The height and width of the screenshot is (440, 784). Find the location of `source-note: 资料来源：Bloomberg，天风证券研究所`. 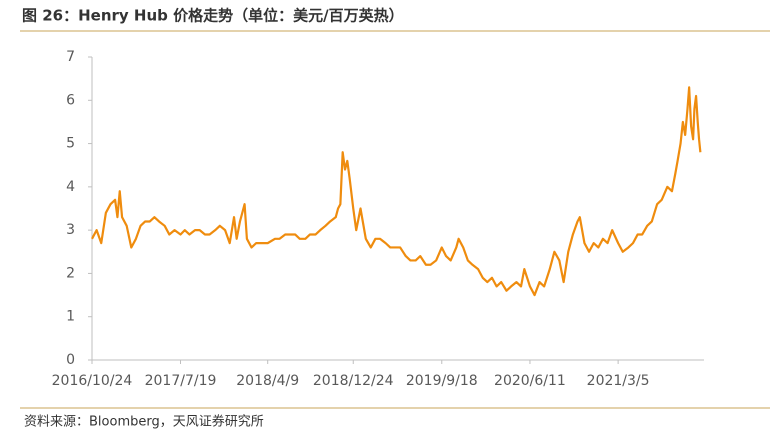

source-note: 资料来源：Bloomberg，天风证券研究所 is located at coordinates (144, 422).